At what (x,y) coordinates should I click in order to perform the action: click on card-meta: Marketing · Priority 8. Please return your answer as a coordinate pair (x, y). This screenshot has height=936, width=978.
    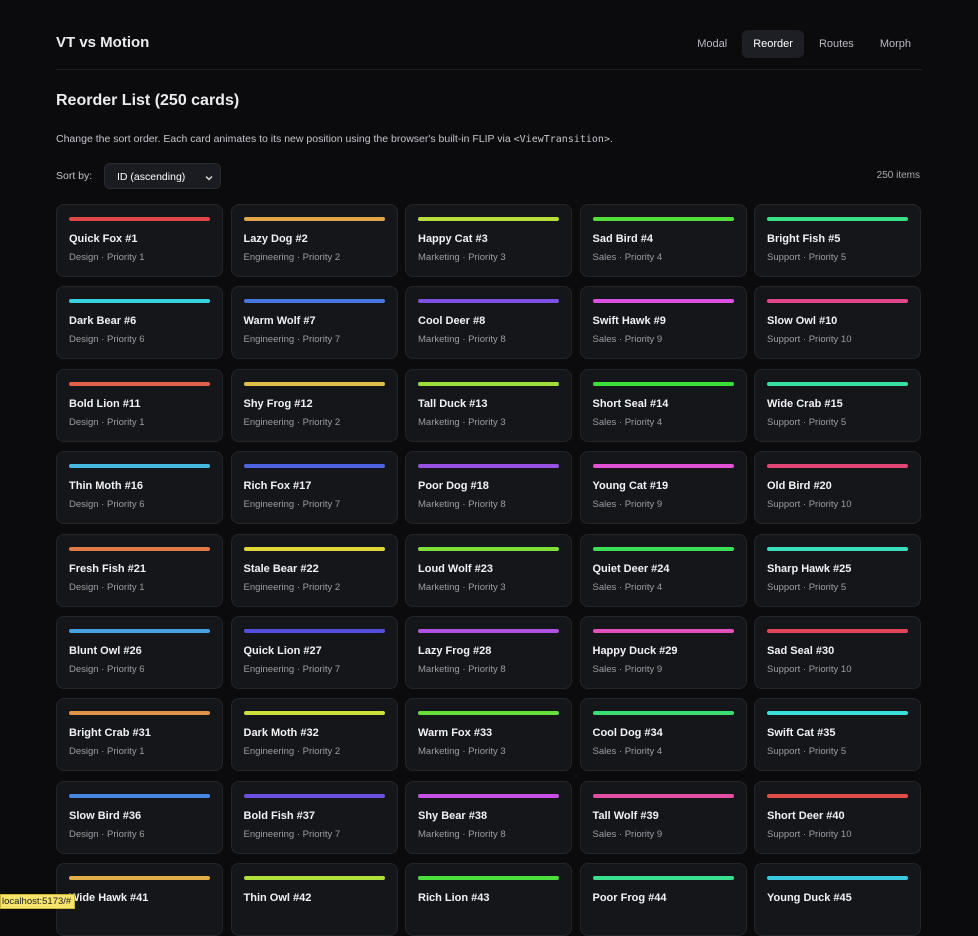
    Looking at the image, I should click on (462, 505).